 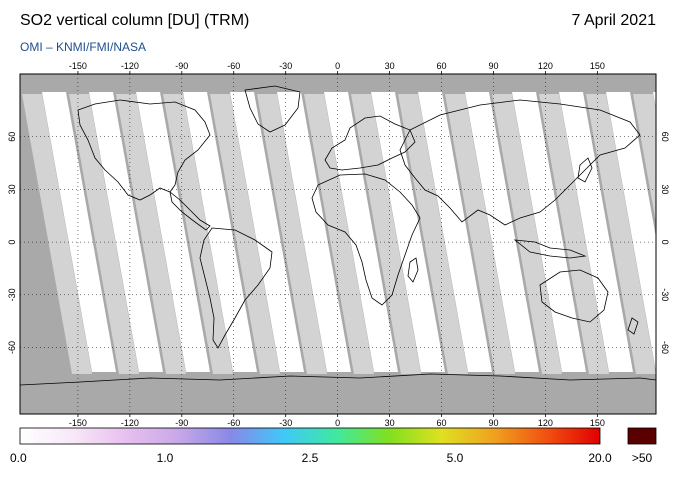 What do you see at coordinates (130, 66) in the screenshot?
I see `lon-label-top: -120` at bounding box center [130, 66].